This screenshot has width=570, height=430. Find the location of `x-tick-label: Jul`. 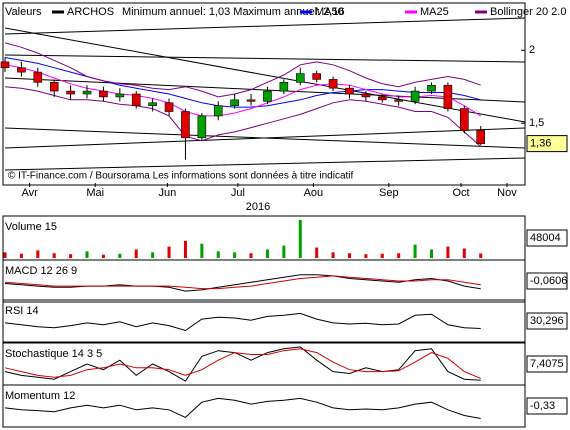

x-tick-label: Jul is located at coordinates (238, 193).